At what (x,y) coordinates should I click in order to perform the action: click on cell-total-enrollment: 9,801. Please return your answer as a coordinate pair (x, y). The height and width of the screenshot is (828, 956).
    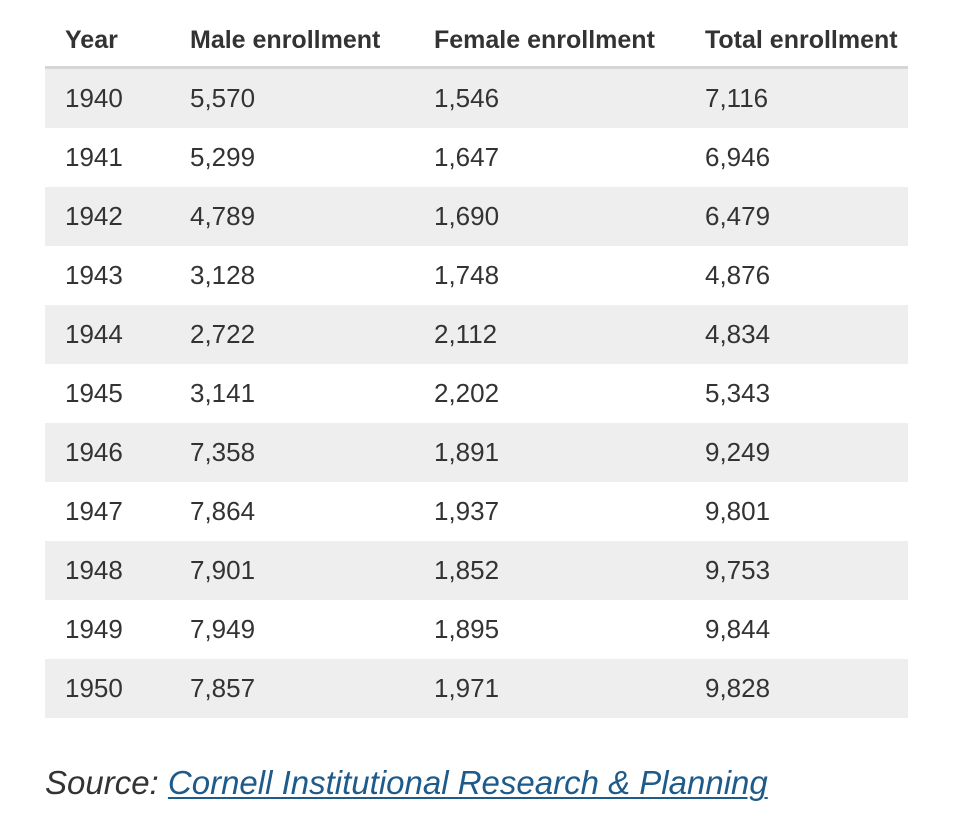
    Looking at the image, I should click on (738, 511).